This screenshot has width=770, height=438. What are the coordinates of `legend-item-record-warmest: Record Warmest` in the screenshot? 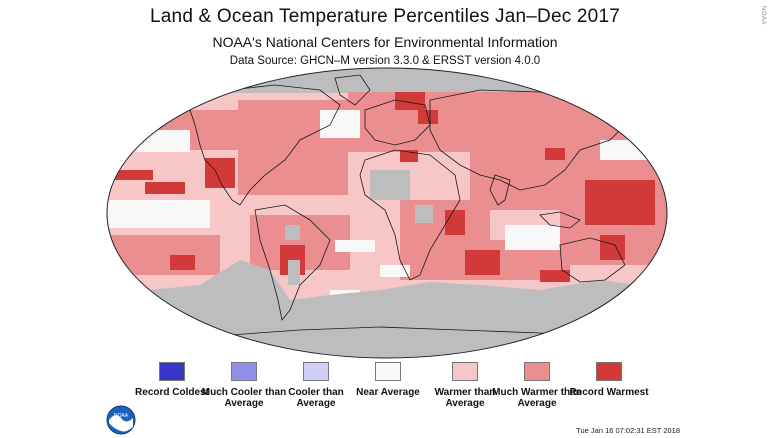 It's located at (609, 380).